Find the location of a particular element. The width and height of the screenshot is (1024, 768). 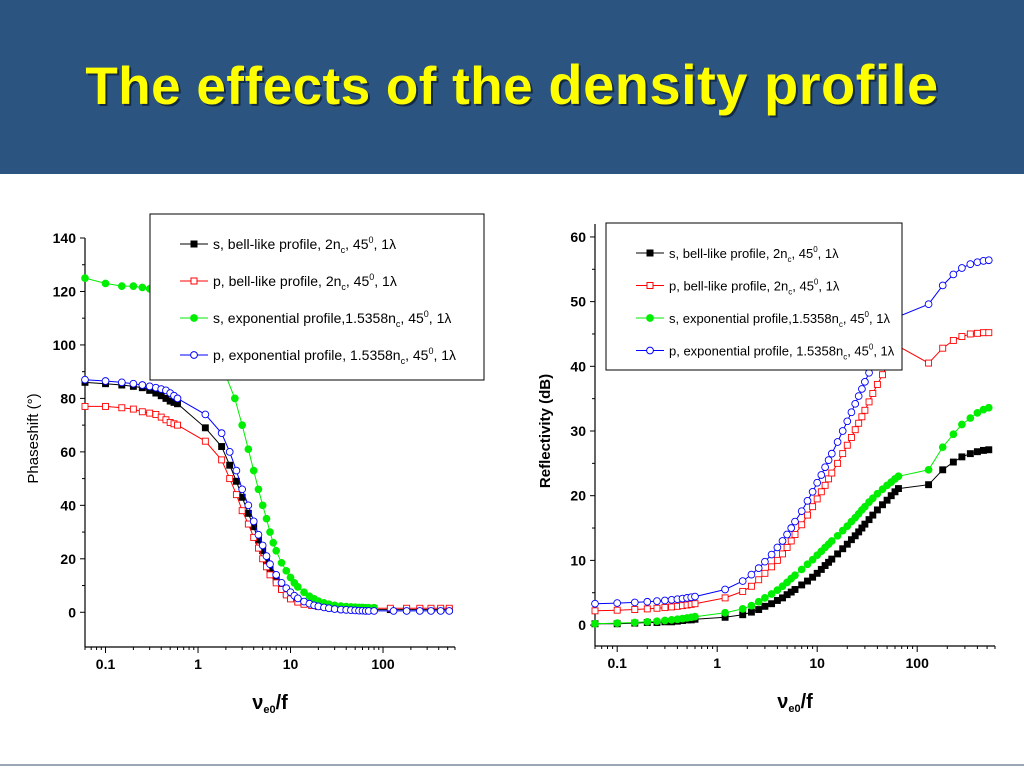

y-axis-label: Reflectivity (dB) is located at coordinates (545, 431).